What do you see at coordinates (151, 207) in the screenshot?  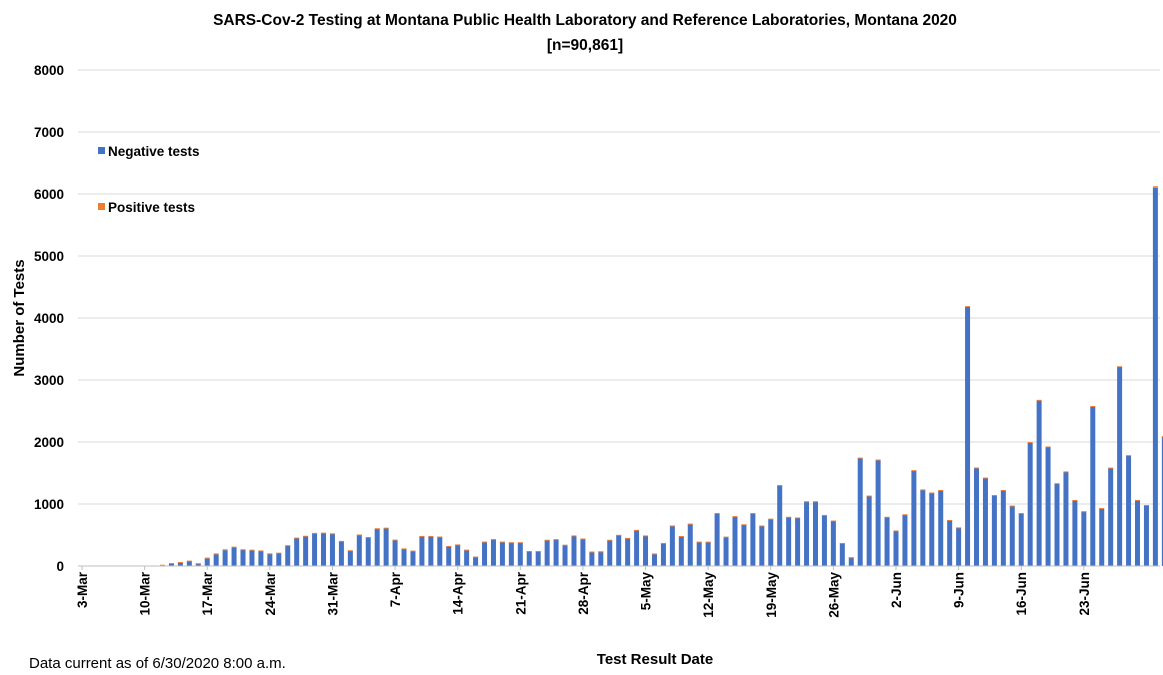 I see `legend-label-positive: Positive tests` at bounding box center [151, 207].